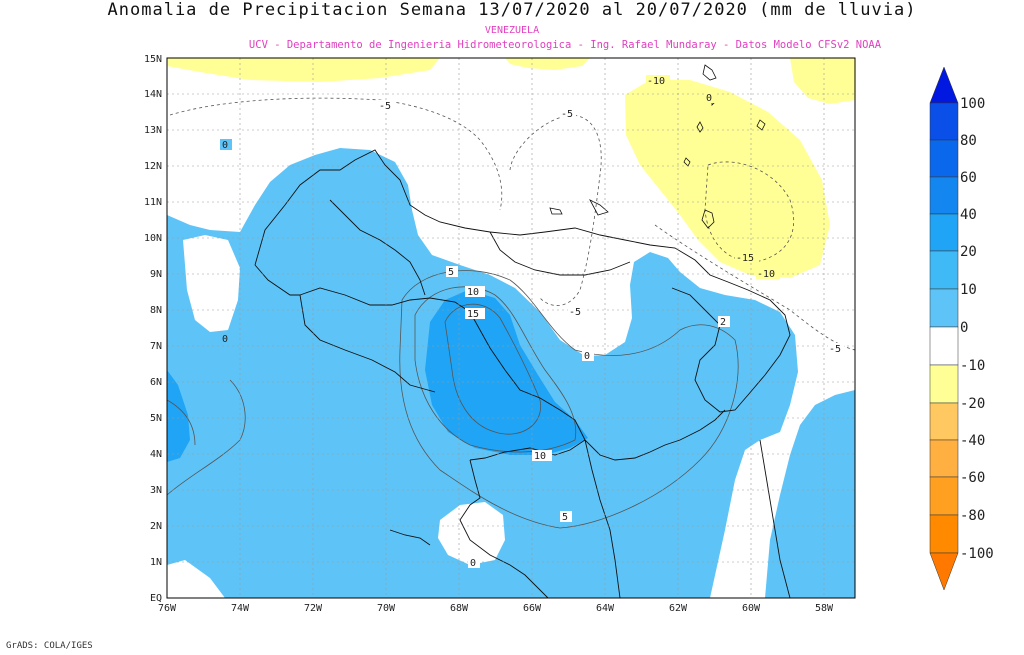 This screenshot has width=1024, height=655. What do you see at coordinates (471, 533) in the screenshot?
I see `anomaly-region-neutral-south` at bounding box center [471, 533].